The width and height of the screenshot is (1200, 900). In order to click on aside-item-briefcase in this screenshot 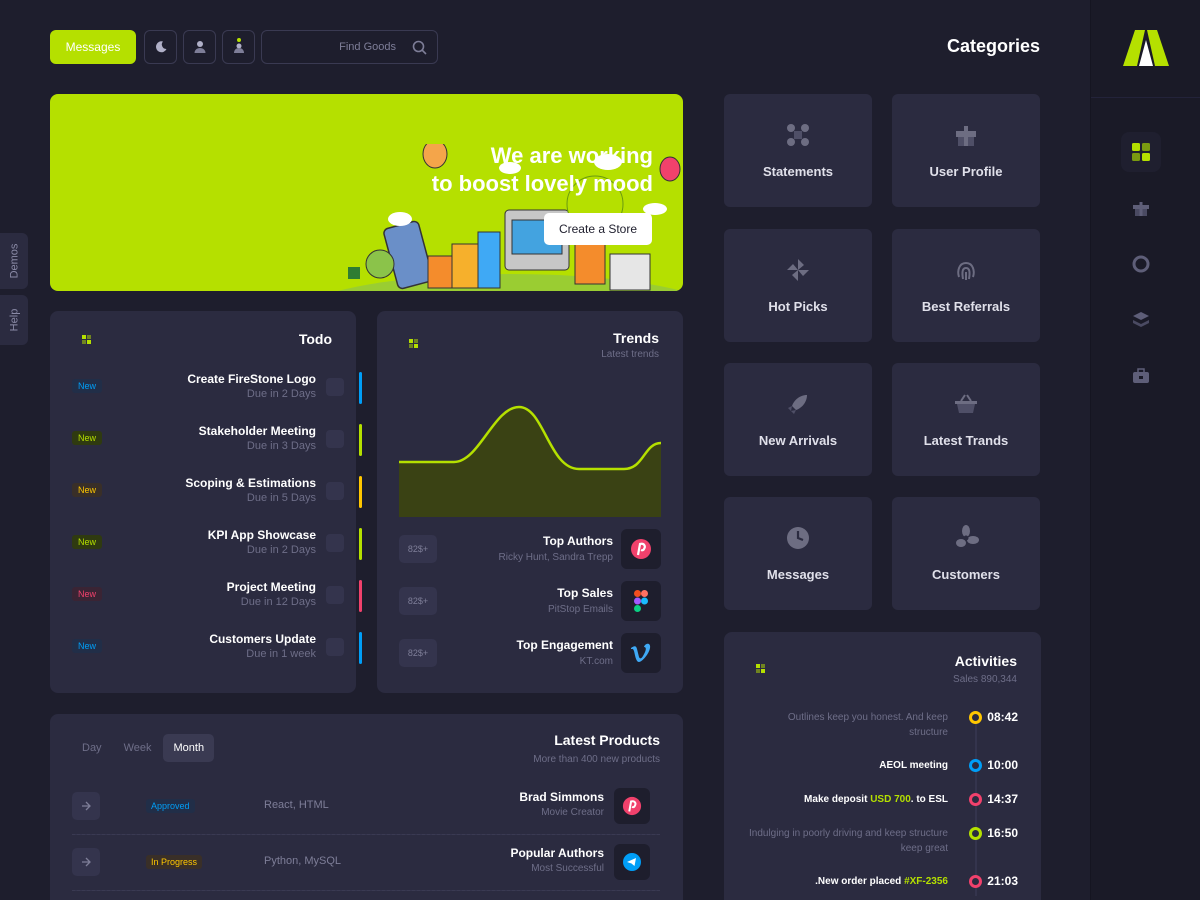, I will do `click(1141, 376)`.